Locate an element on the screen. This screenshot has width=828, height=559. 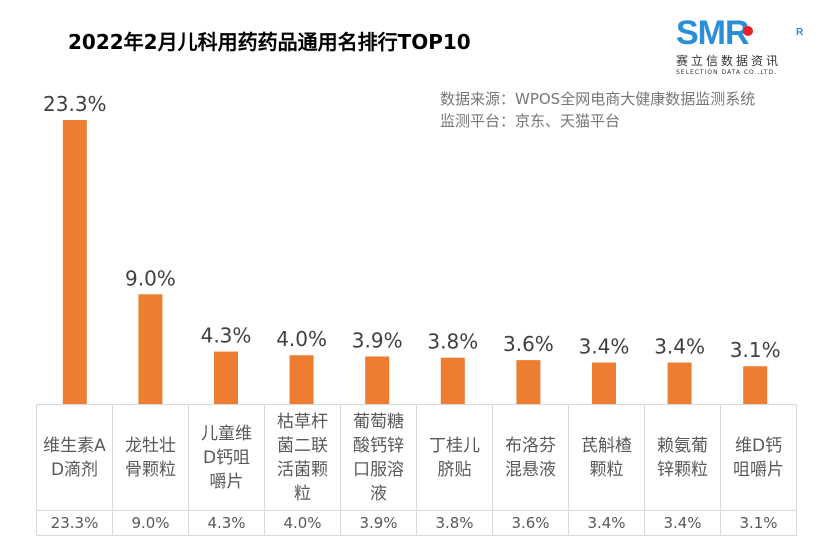
data-label: 9.0% is located at coordinates (150, 278).